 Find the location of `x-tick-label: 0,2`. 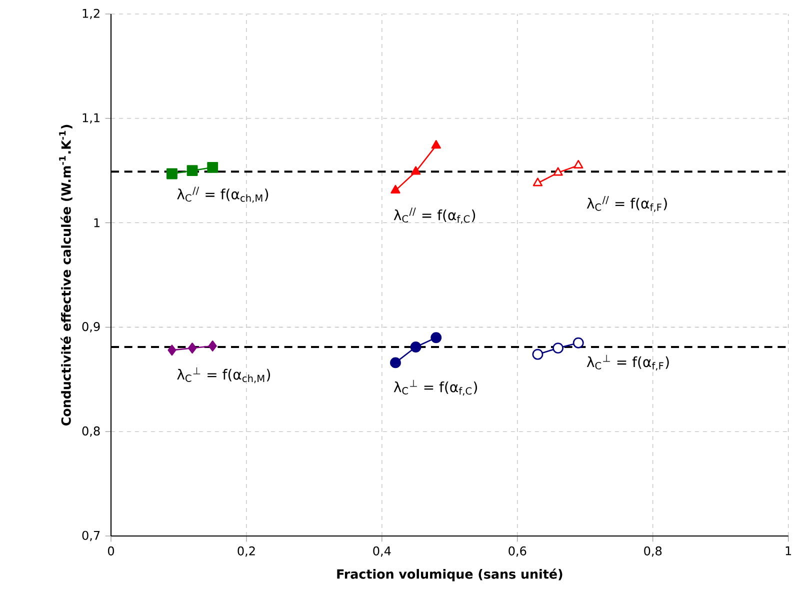

x-tick-label: 0,2 is located at coordinates (246, 551).